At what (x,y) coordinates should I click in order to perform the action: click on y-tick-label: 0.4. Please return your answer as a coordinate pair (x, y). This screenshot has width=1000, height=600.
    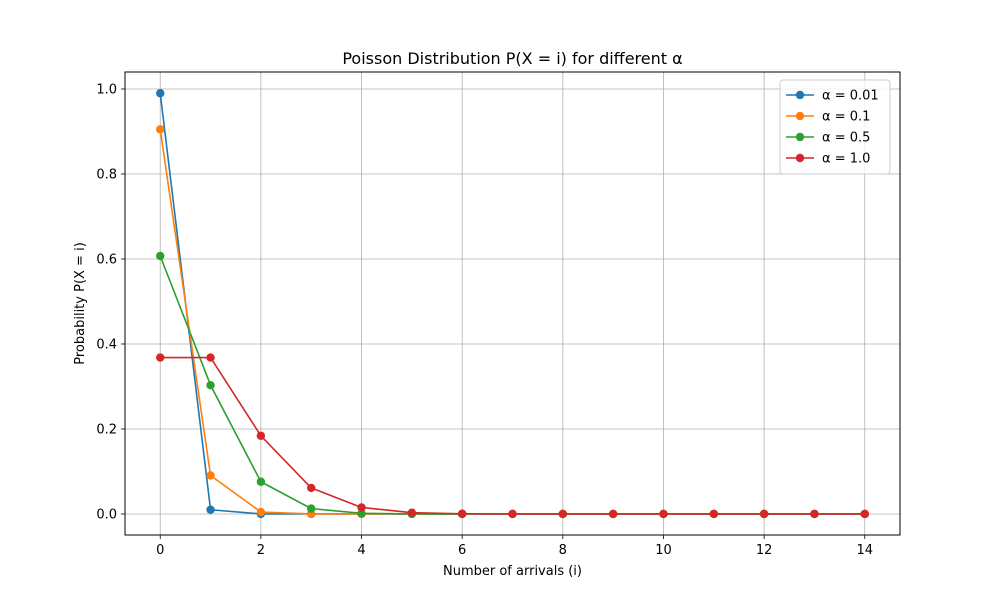
    Looking at the image, I should click on (106, 344).